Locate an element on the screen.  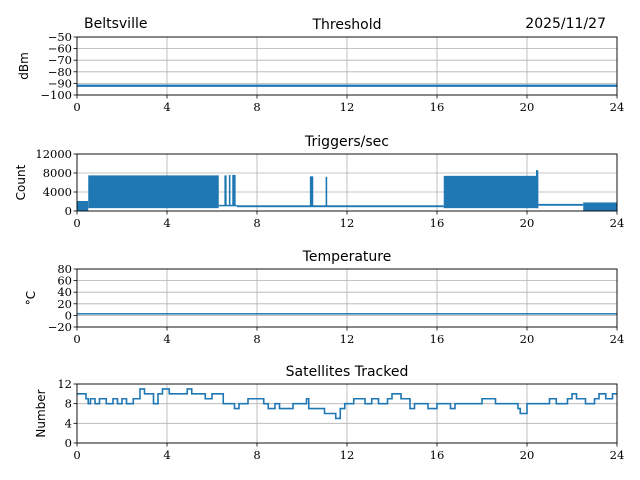
y-tick-label: −20 is located at coordinates (60, 327).